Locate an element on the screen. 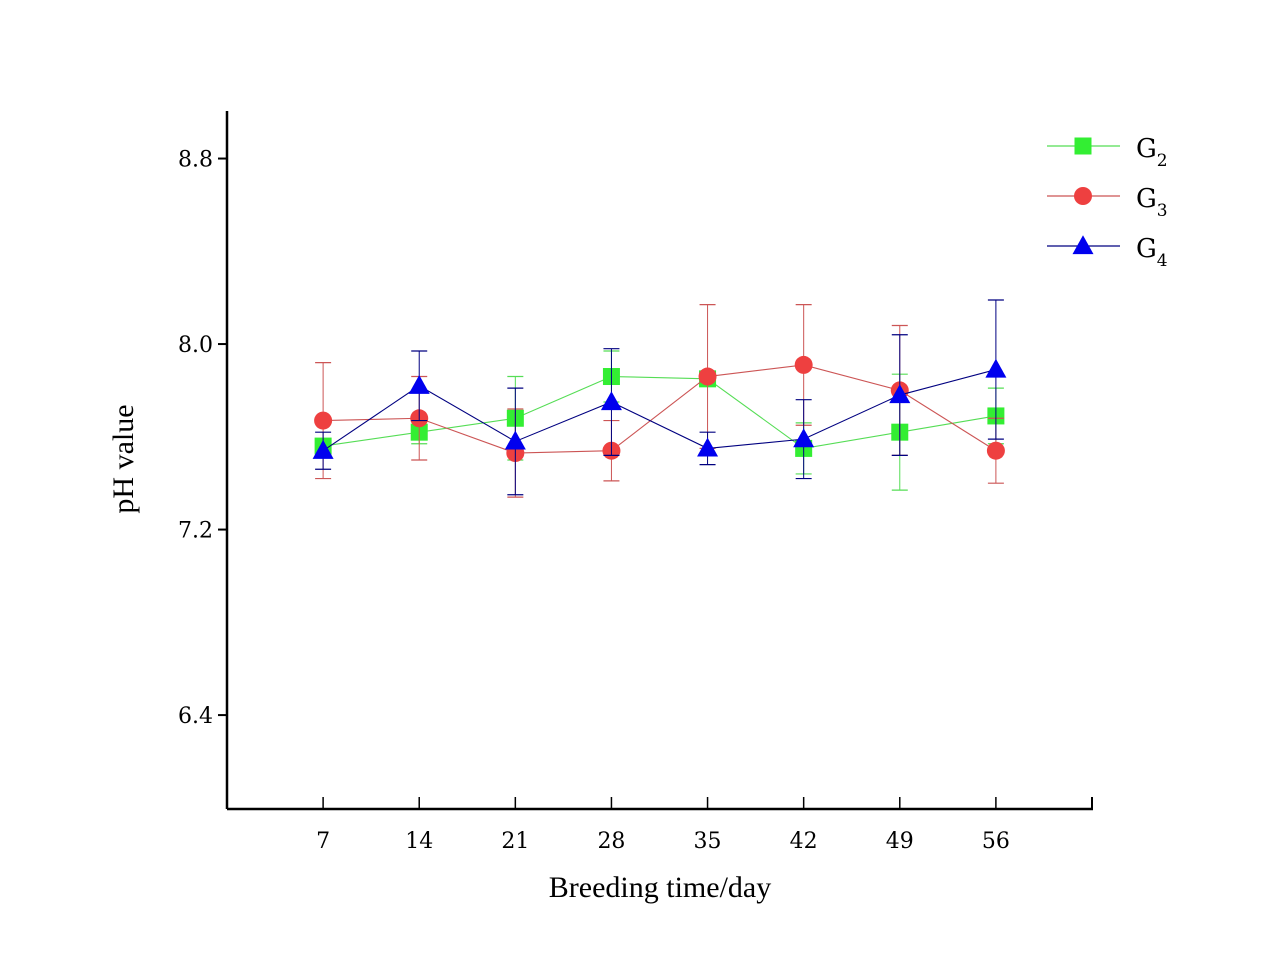 Image resolution: width=1269 pixels, height=971 pixels. legend-item-g4: G4 is located at coordinates (1107, 252).